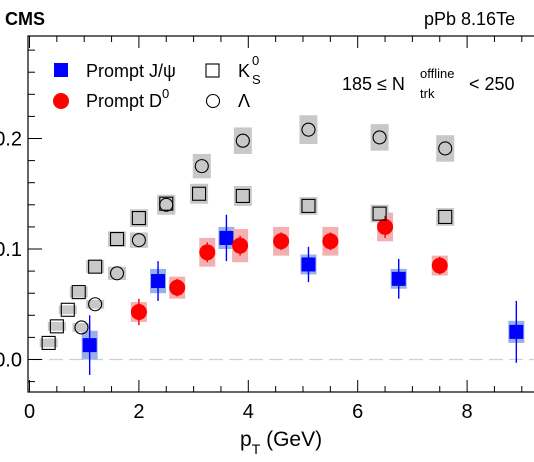 This screenshot has height=462, width=534. Describe the element at coordinates (467, 412) in the screenshot. I see `x-tick-label: 8` at that location.